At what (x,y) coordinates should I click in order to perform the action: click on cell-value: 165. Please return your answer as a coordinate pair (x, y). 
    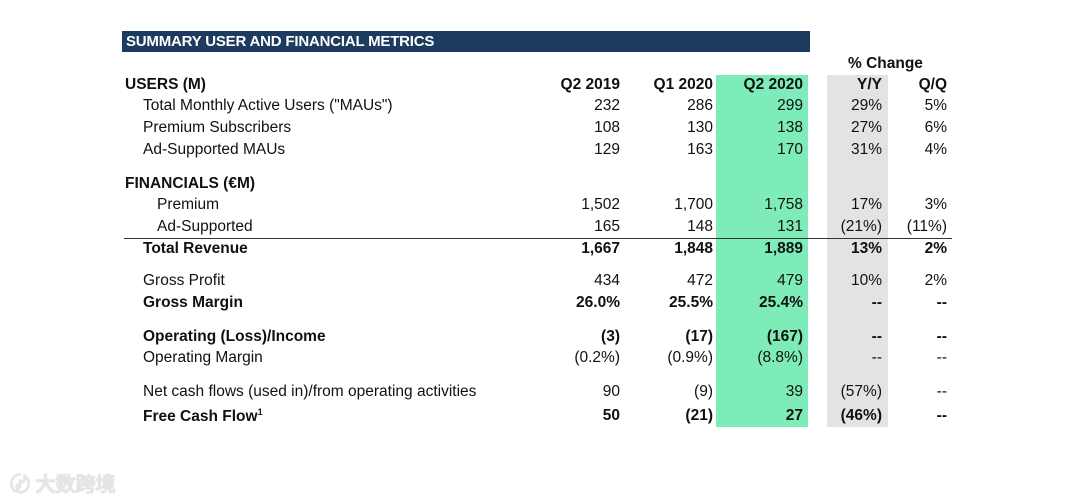
    Looking at the image, I should click on (607, 226).